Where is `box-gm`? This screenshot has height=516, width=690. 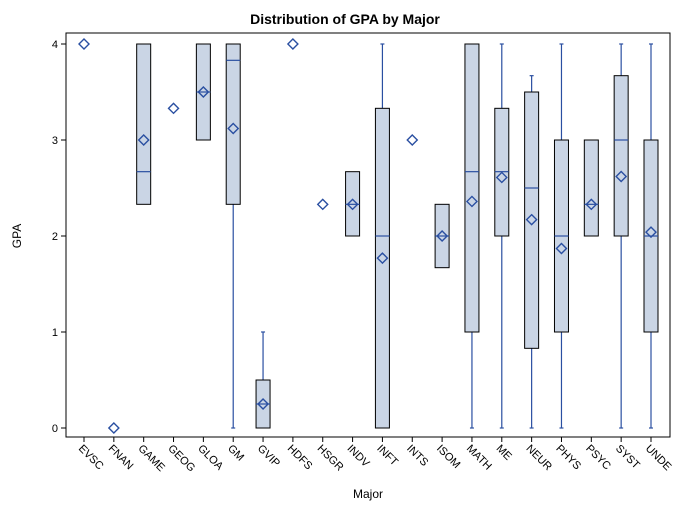
box-gm is located at coordinates (233, 236).